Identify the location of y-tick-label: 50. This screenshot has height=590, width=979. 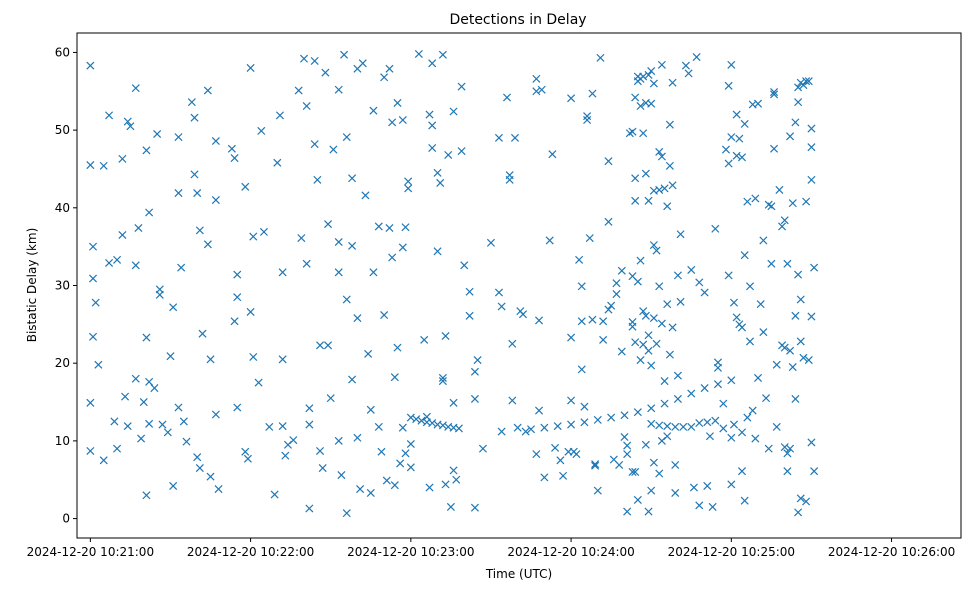
(62, 130).